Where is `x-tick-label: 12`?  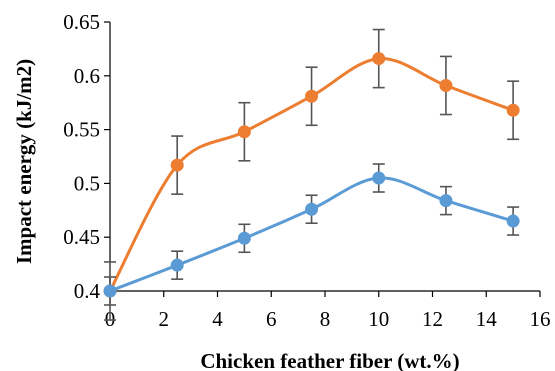
x-tick-label: 12 is located at coordinates (432, 319).